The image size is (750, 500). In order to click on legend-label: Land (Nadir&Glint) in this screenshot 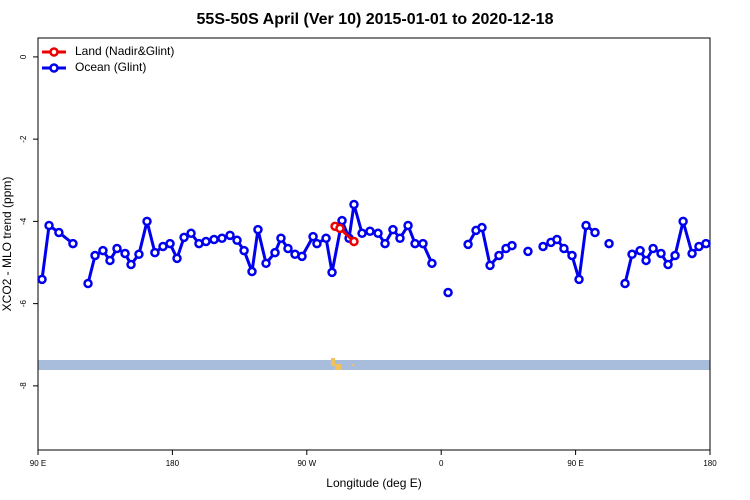, I will do `click(124, 51)`.